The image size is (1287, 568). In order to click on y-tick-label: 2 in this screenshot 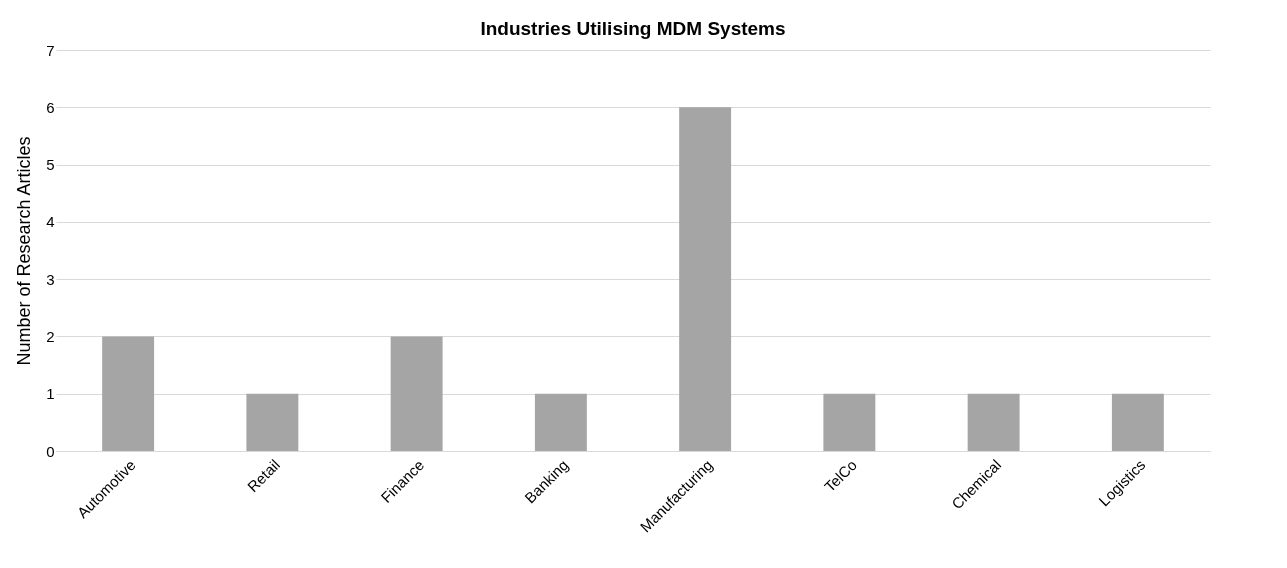, I will do `click(50, 336)`.